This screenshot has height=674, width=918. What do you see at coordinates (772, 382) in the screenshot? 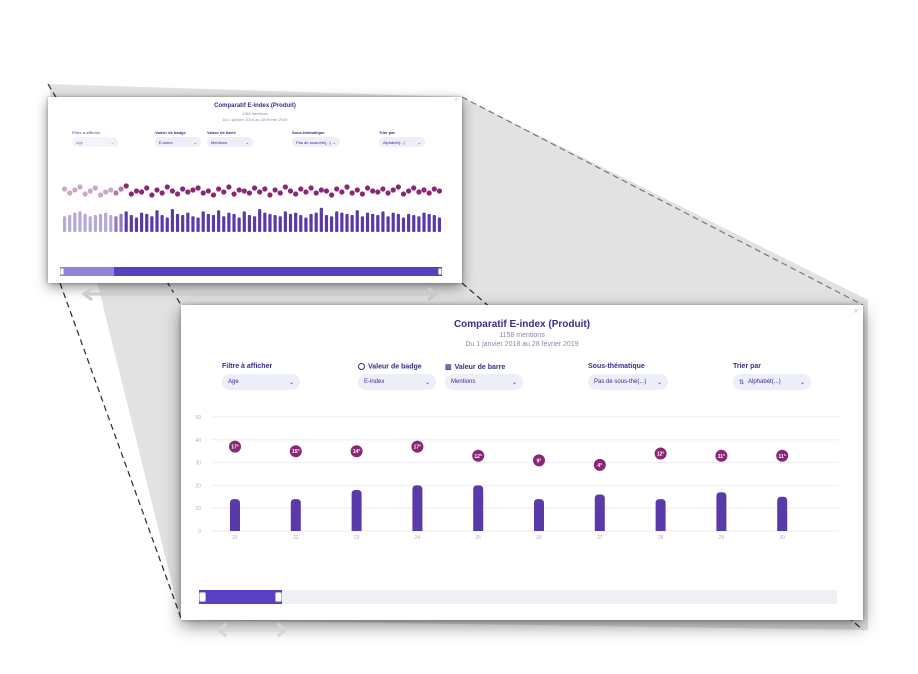
I see `filter-select-tri: ⇅ Alphabét(...) ⌄` at bounding box center [772, 382].